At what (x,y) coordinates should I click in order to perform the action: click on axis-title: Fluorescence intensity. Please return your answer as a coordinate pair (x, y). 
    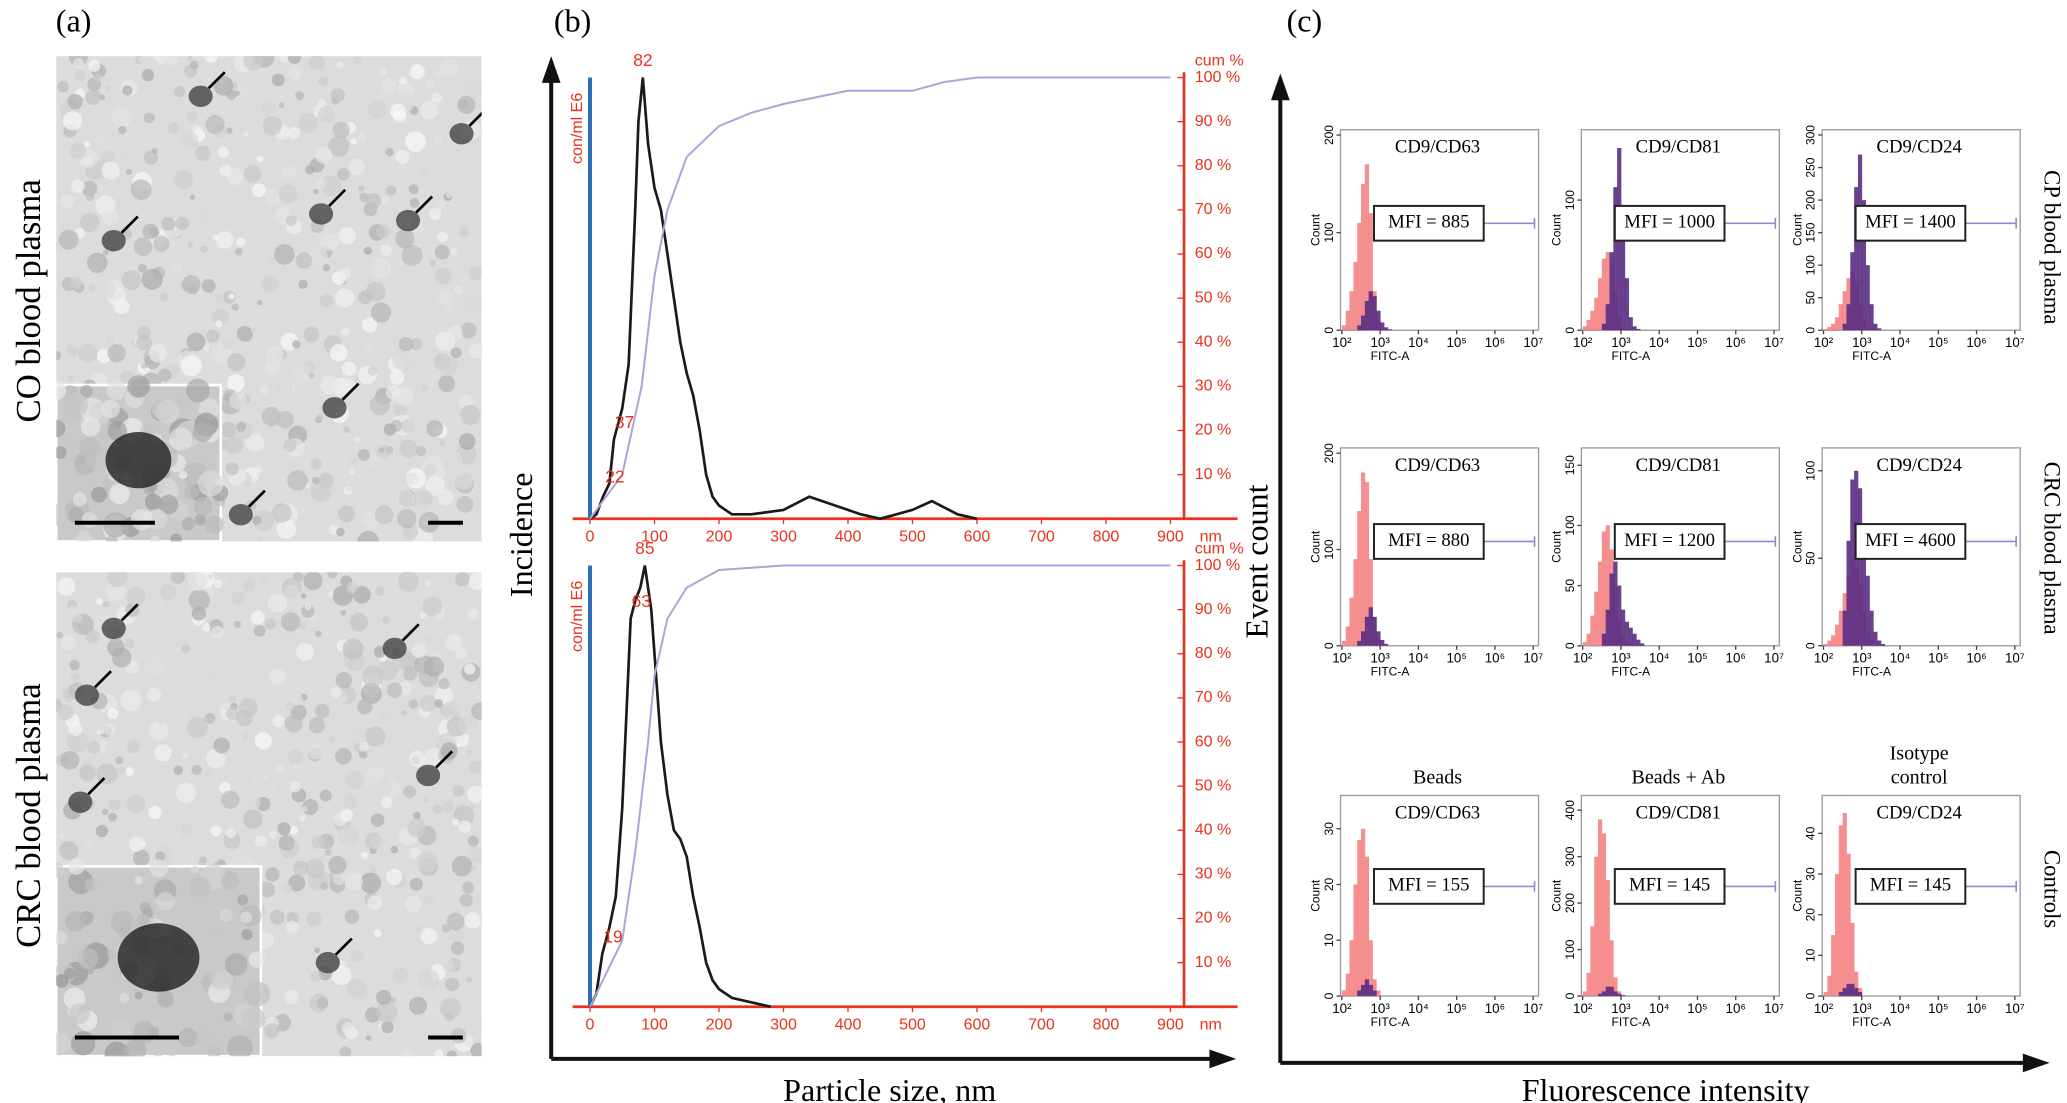
    Looking at the image, I should click on (1666, 1087).